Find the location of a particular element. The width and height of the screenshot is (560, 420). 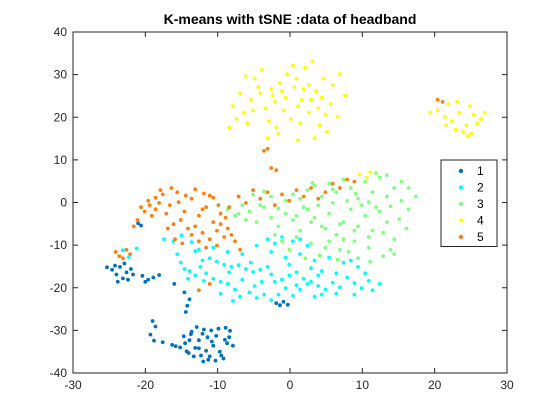

y-tick-label: 20 is located at coordinates (61, 117).